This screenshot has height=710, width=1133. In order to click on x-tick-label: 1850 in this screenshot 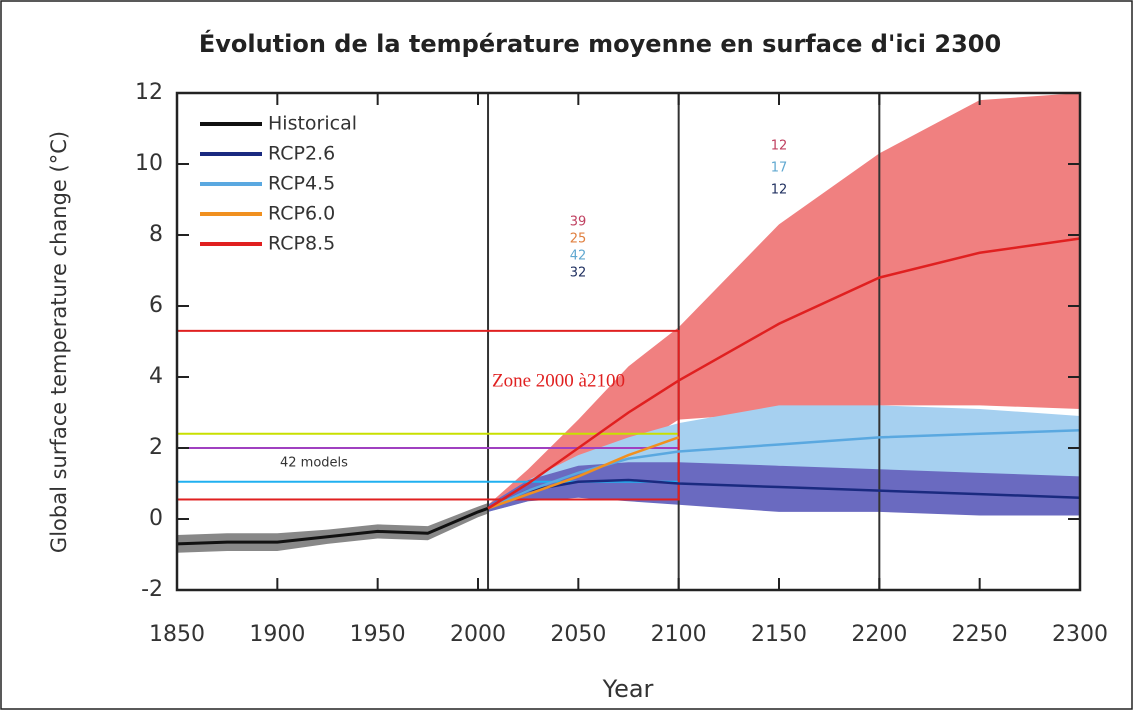, I will do `click(177, 634)`.